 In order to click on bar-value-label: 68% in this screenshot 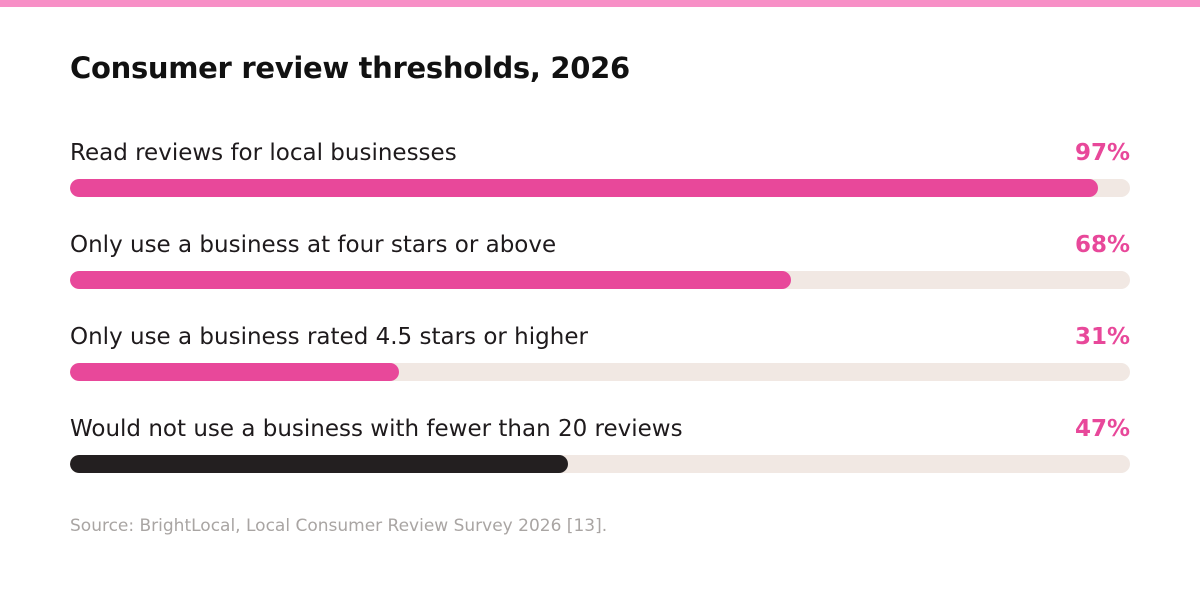, I will do `click(1102, 245)`.